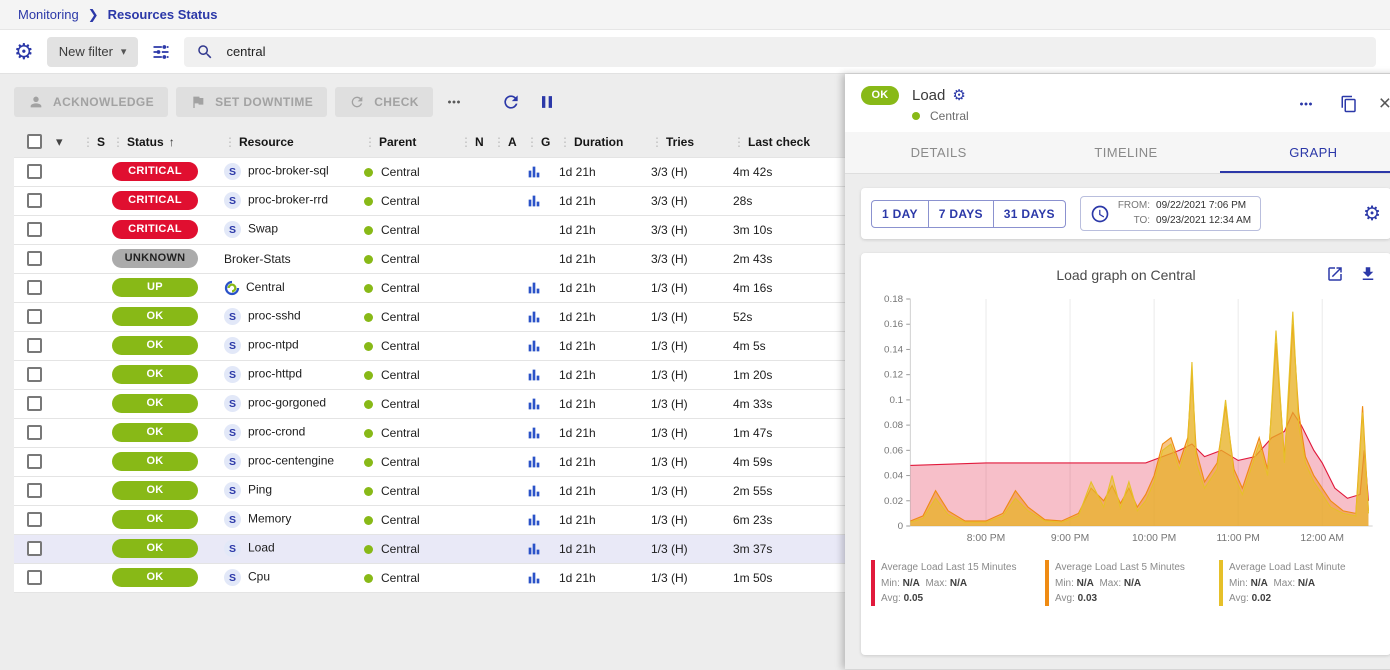 The width and height of the screenshot is (1390, 670). I want to click on open-in-new-icon, so click(1335, 274).